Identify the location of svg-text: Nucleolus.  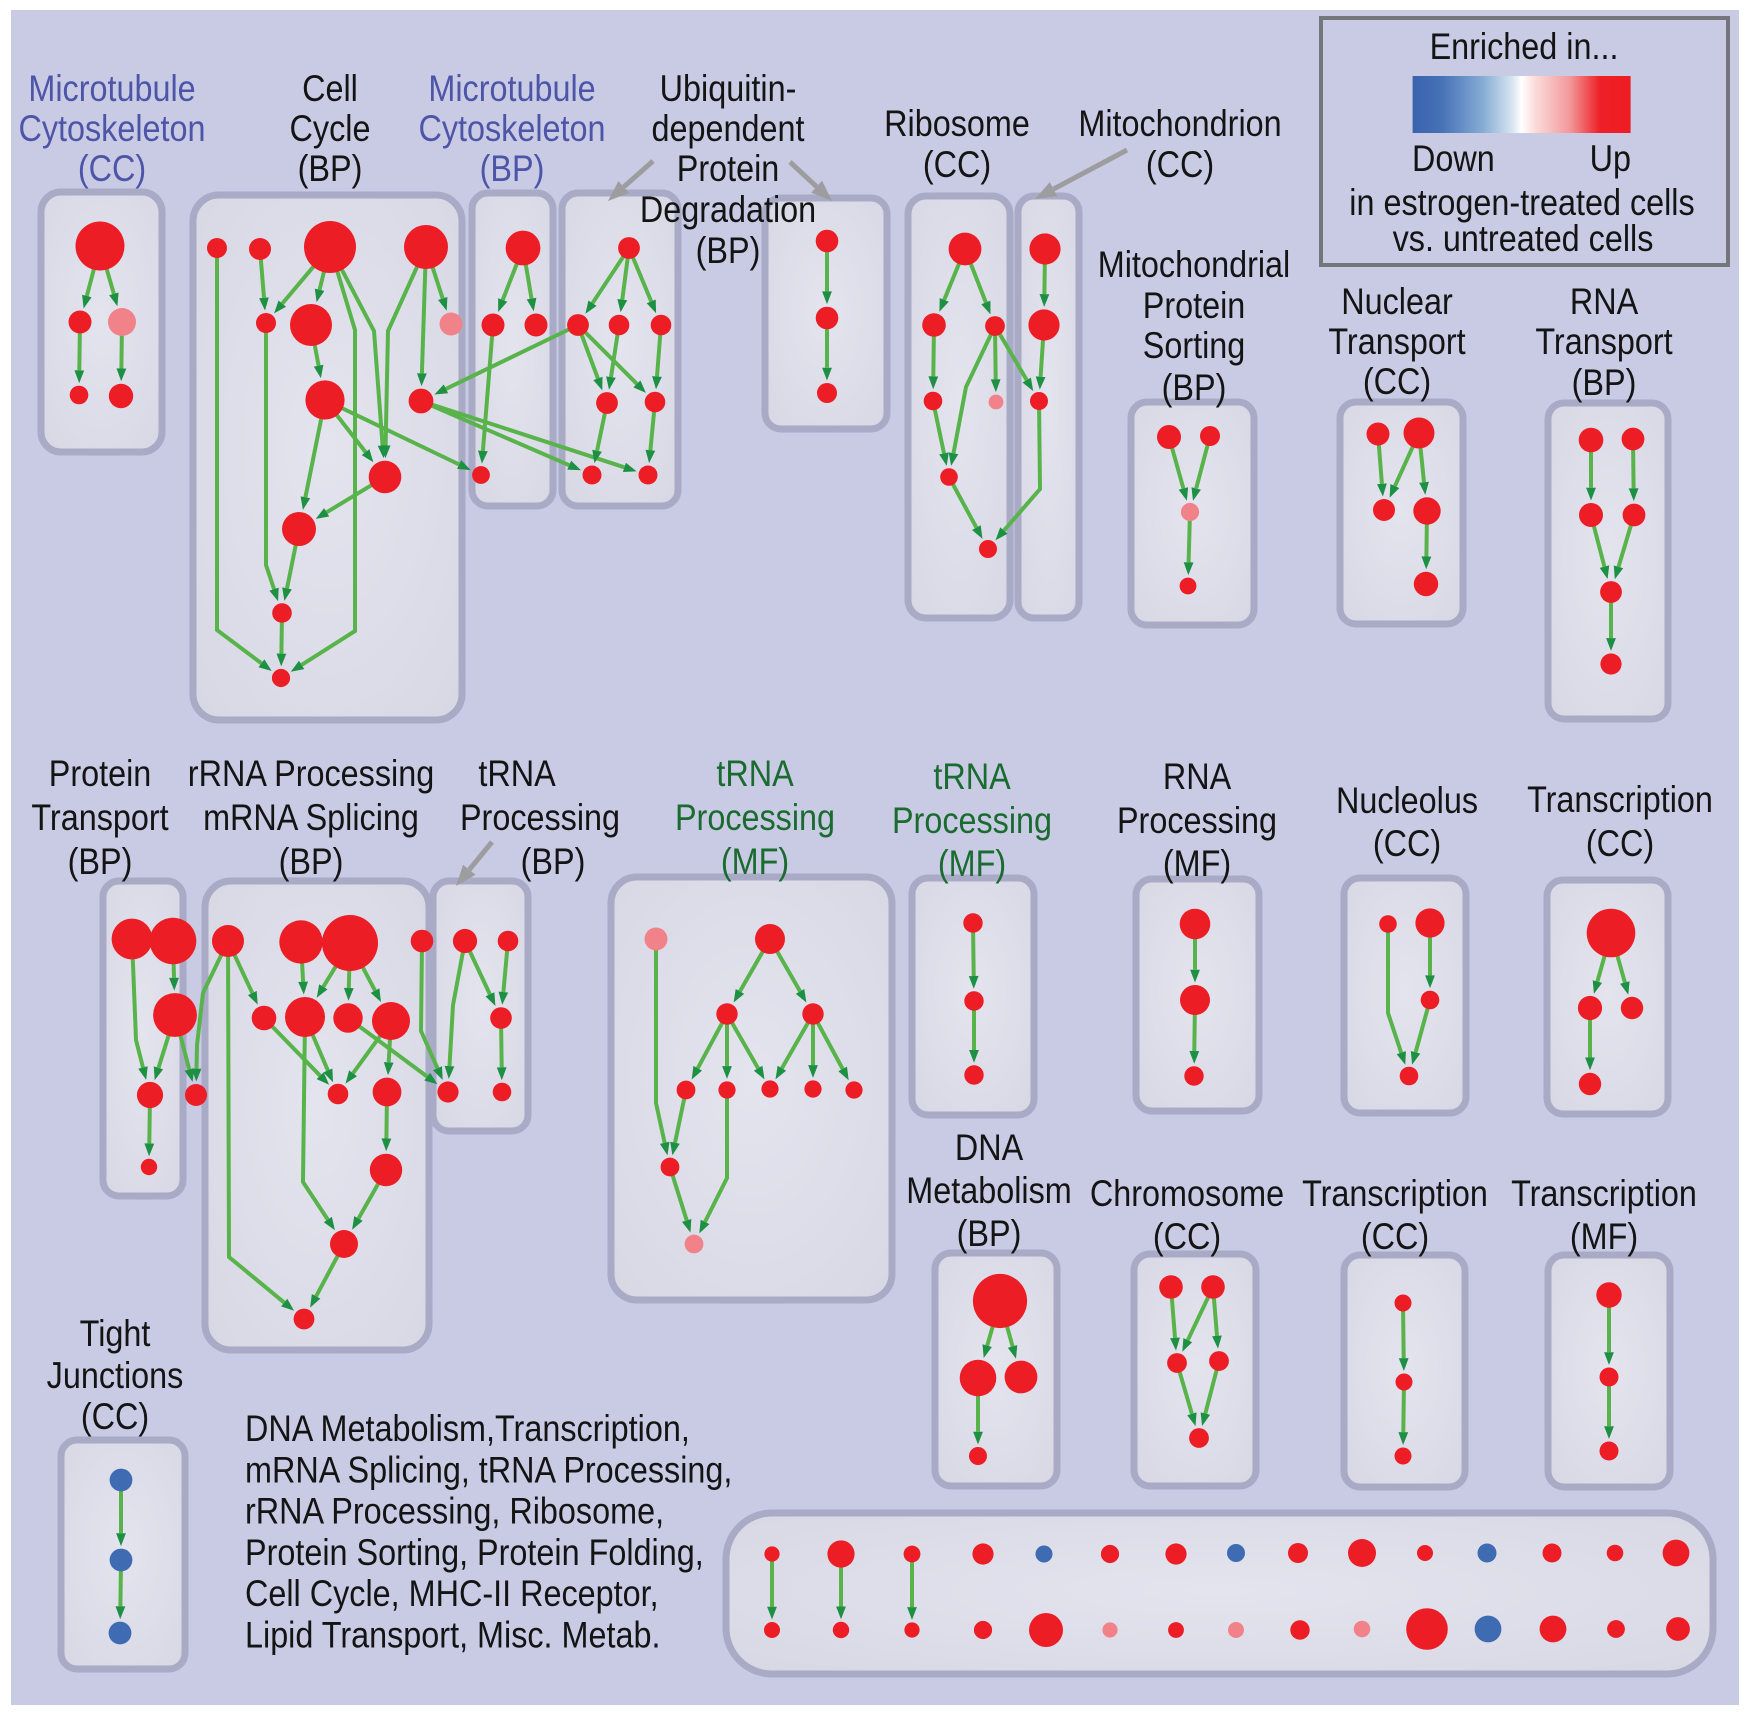
(1407, 801).